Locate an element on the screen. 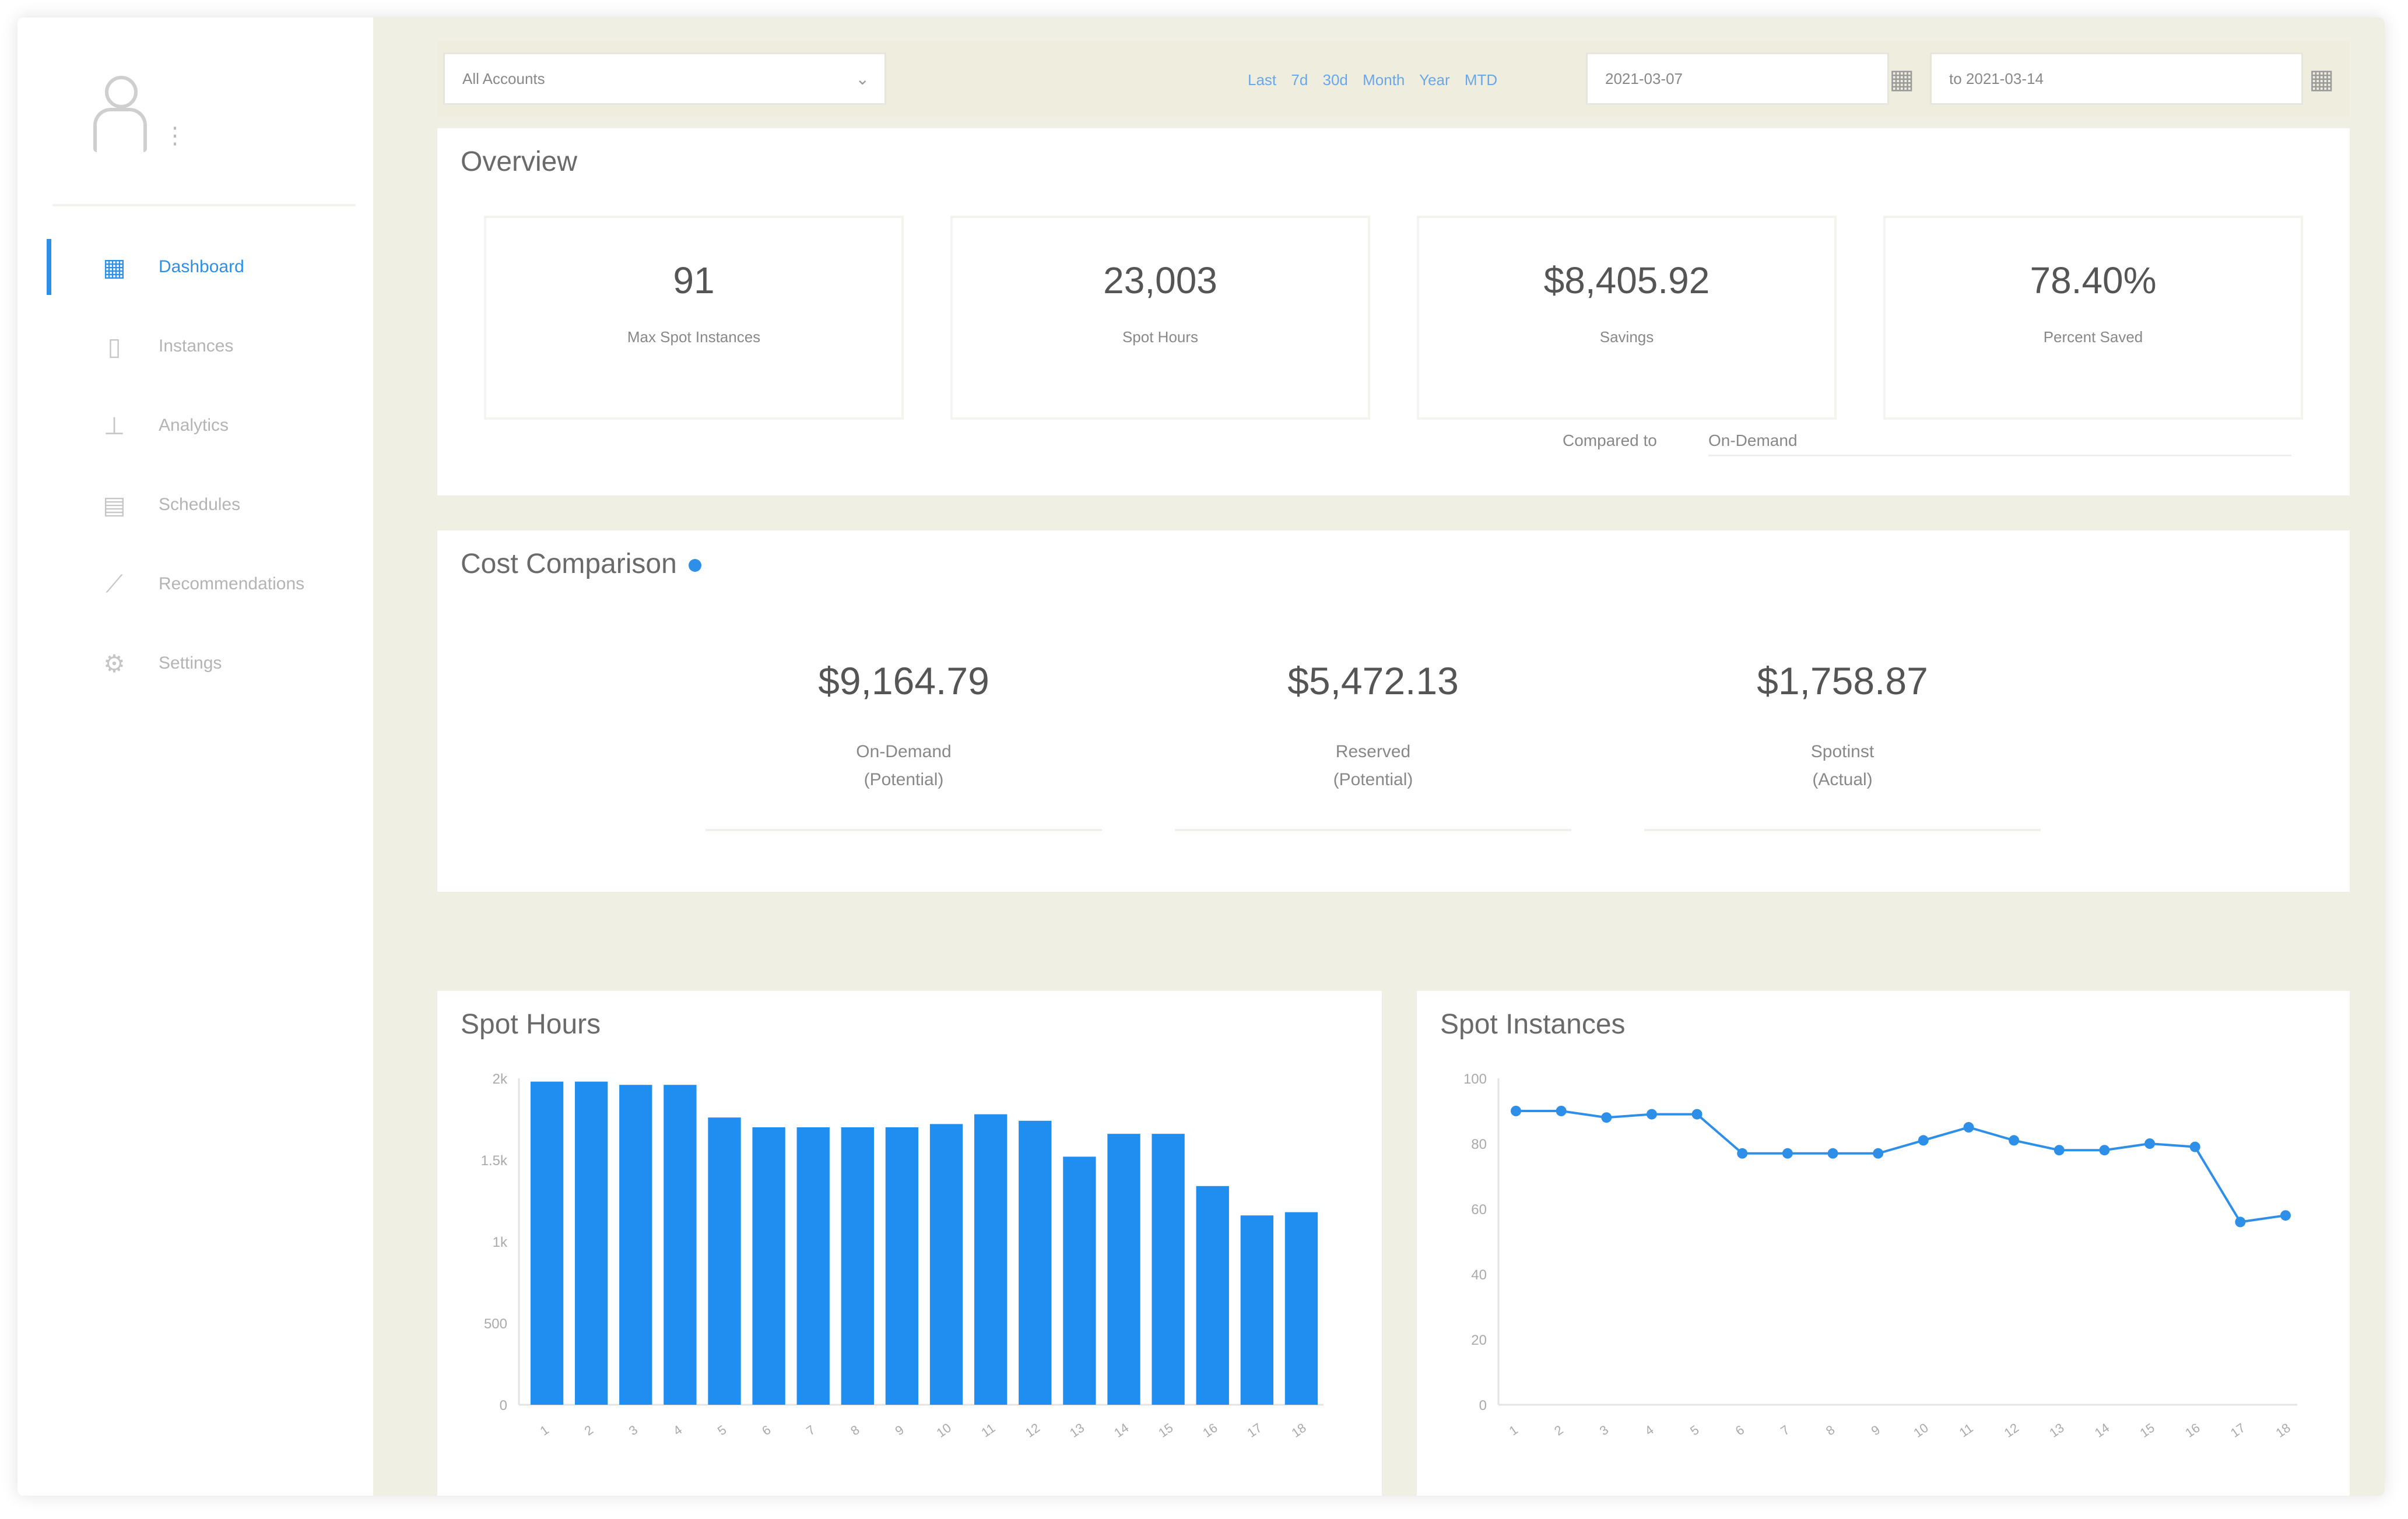  stat-label: Max Spot Instances is located at coordinates (694, 337).